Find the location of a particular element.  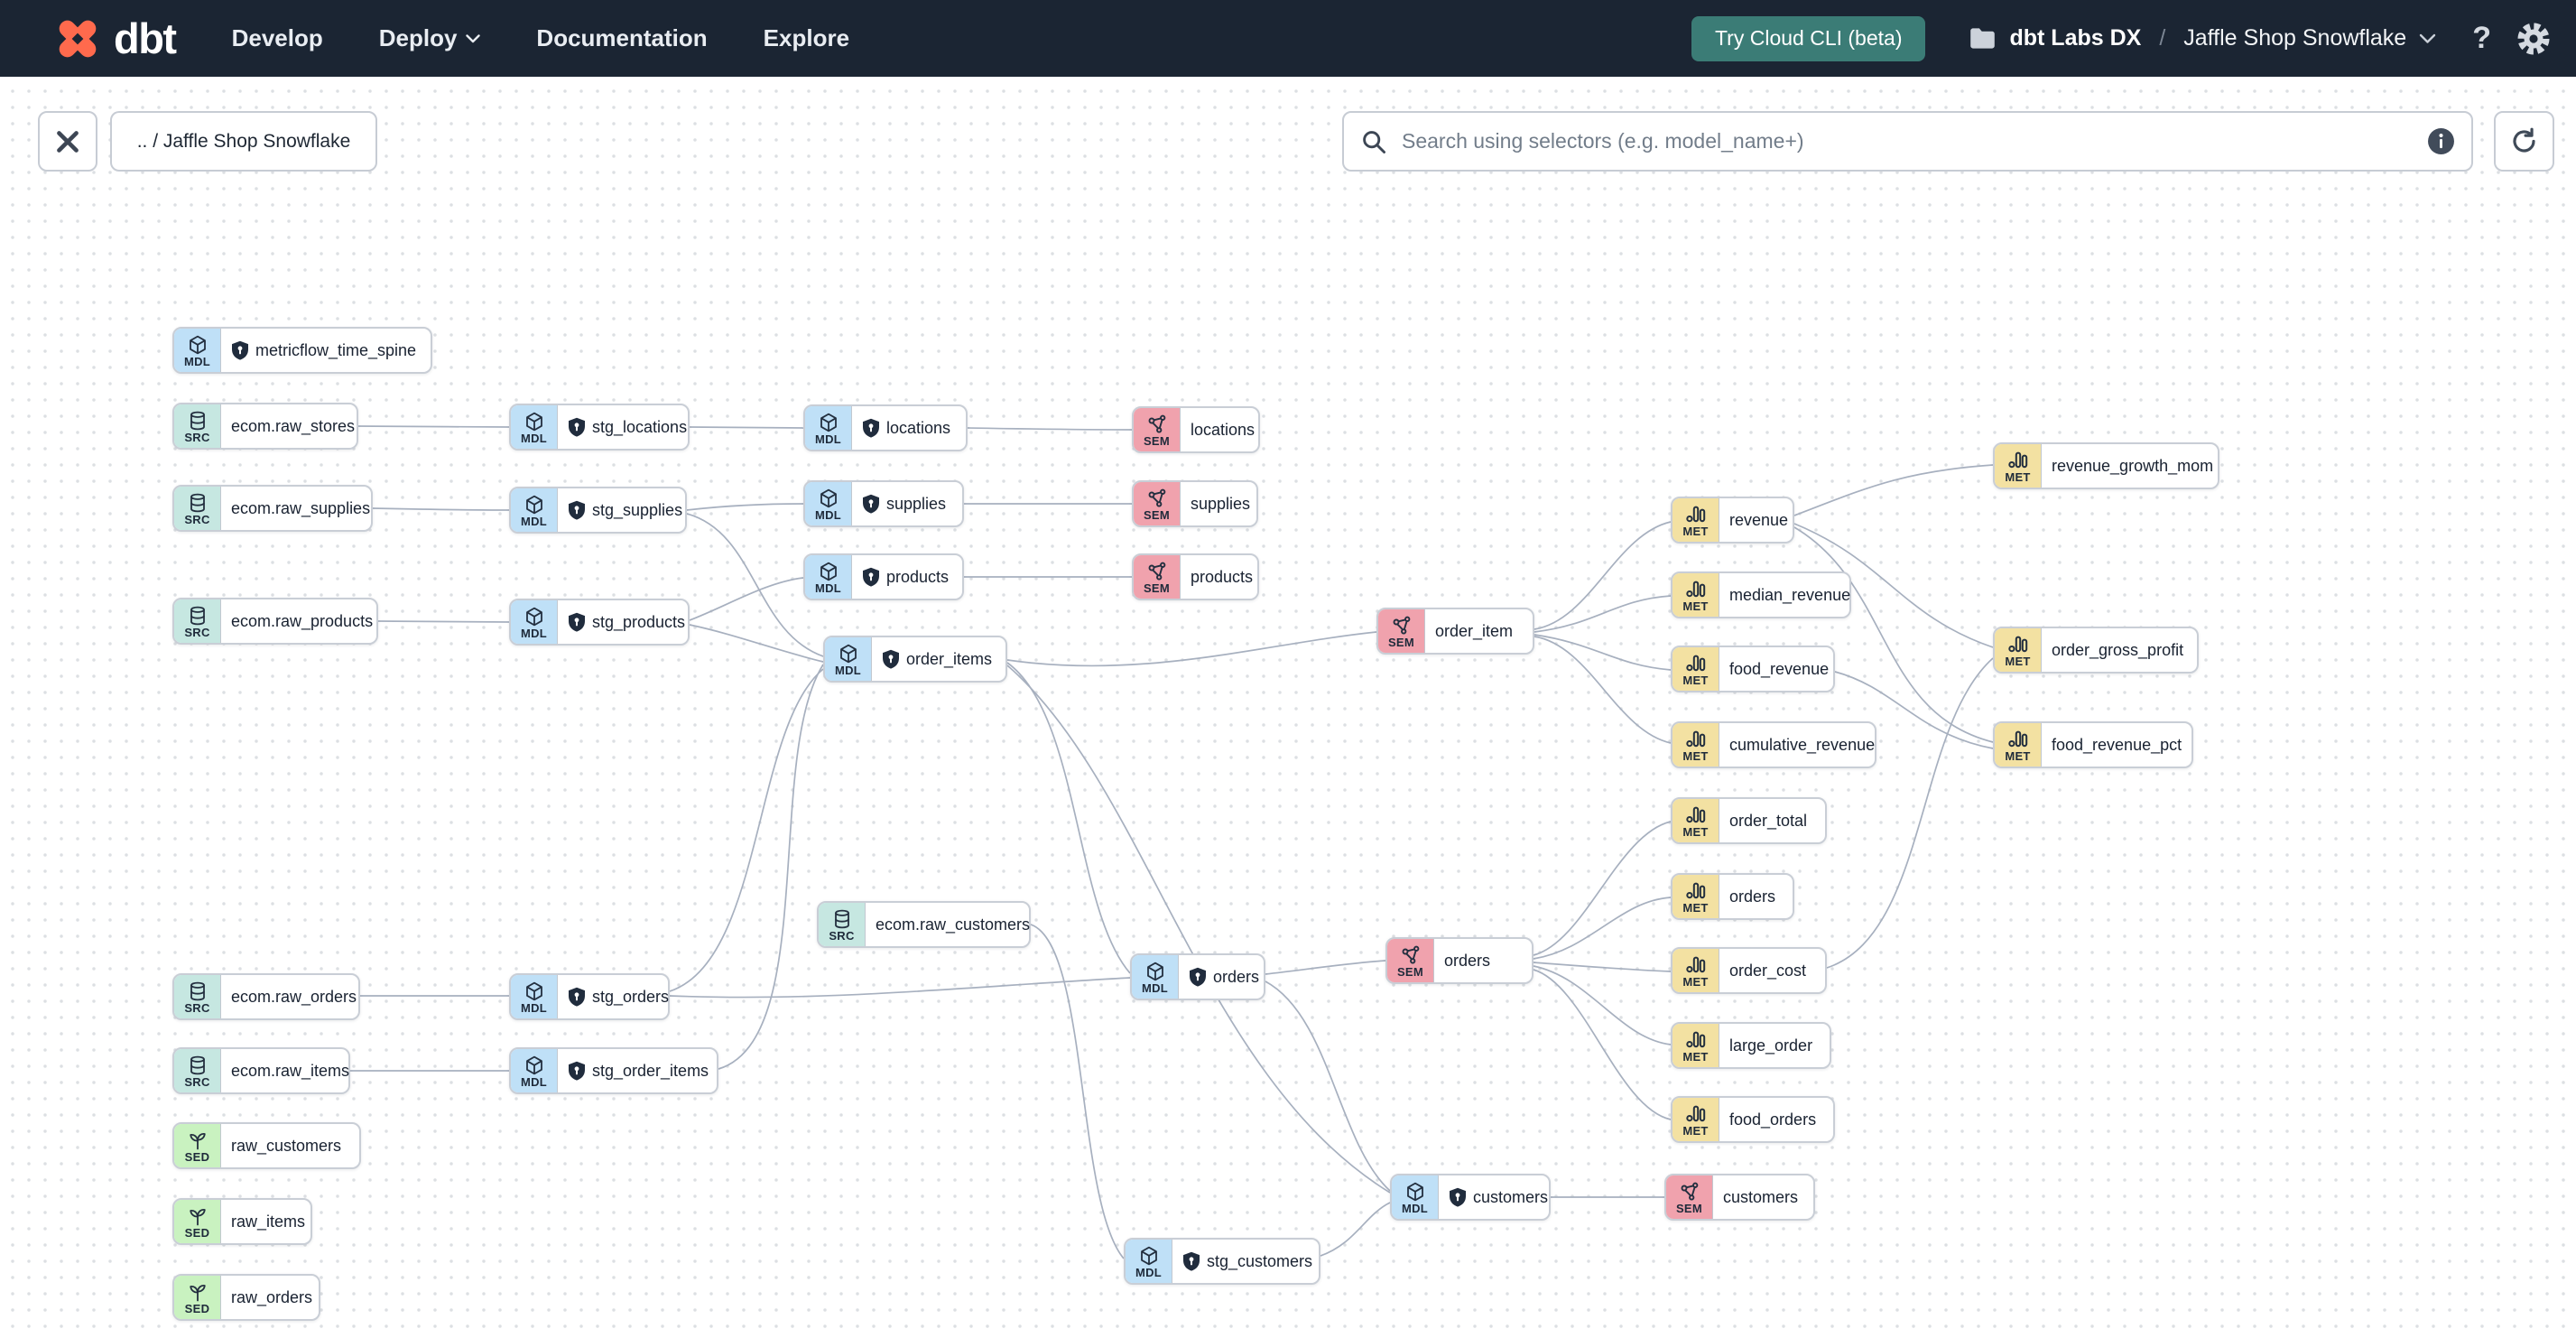

node-supplies-sem: SEM supplies is located at coordinates (1195, 503).